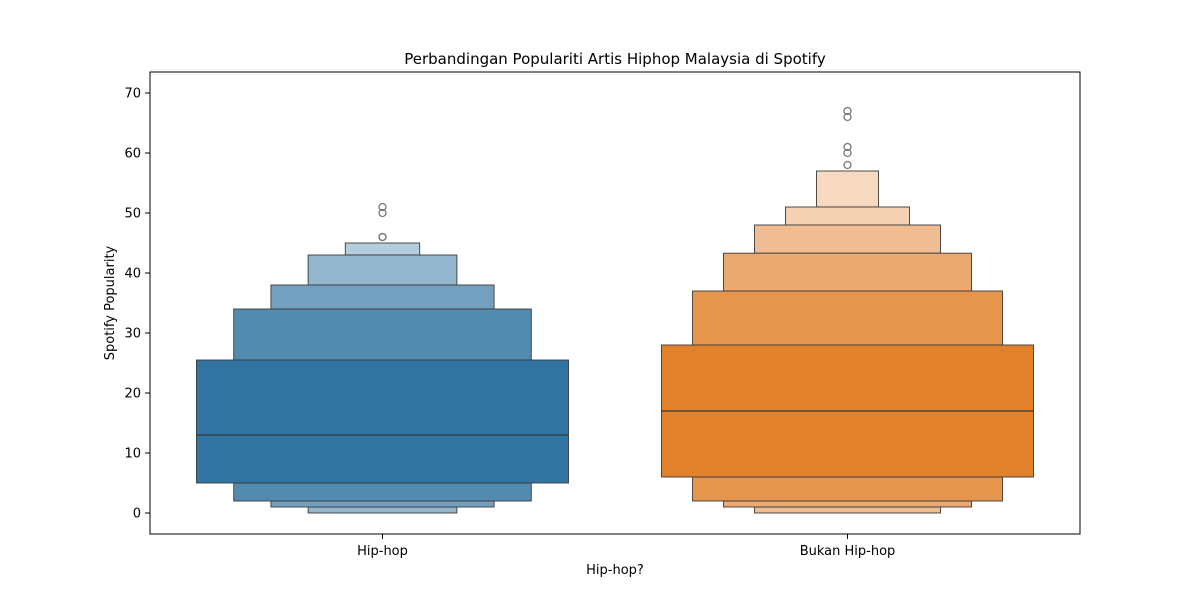 The width and height of the screenshot is (1200, 604). What do you see at coordinates (132, 394) in the screenshot?
I see `y-tick-label: 20` at bounding box center [132, 394].